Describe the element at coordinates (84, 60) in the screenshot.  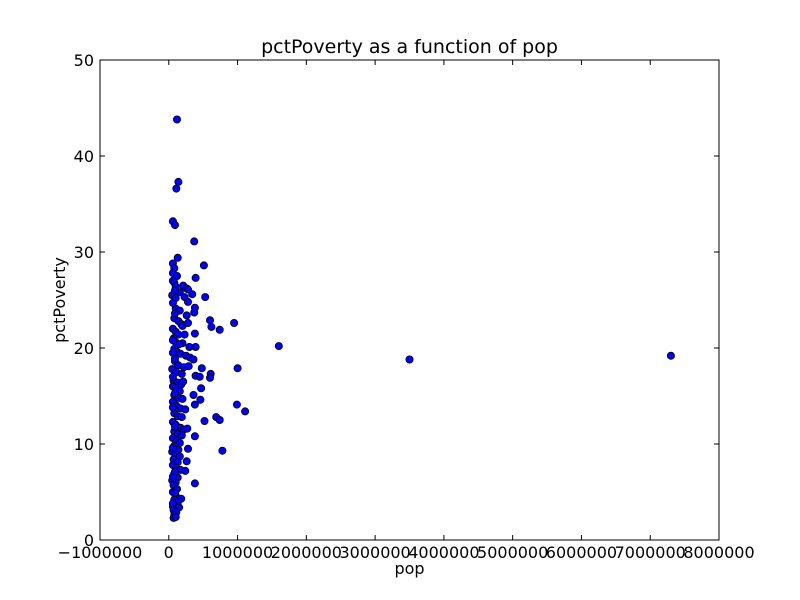
I see `y-tick-label: 50` at that location.